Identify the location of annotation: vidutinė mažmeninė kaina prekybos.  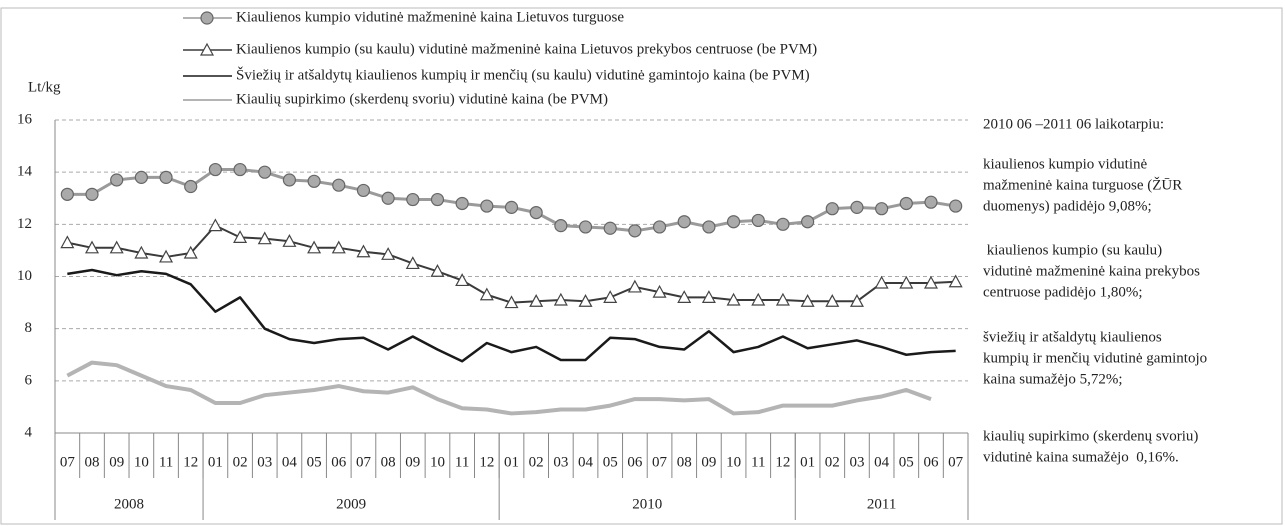
(1091, 271).